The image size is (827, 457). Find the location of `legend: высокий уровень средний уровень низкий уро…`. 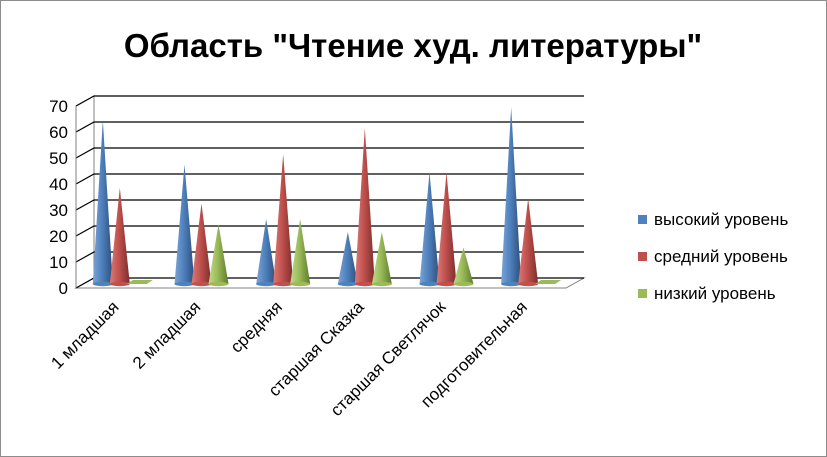

legend: высокий уровень средний уровень низкий уро… is located at coordinates (713, 256).